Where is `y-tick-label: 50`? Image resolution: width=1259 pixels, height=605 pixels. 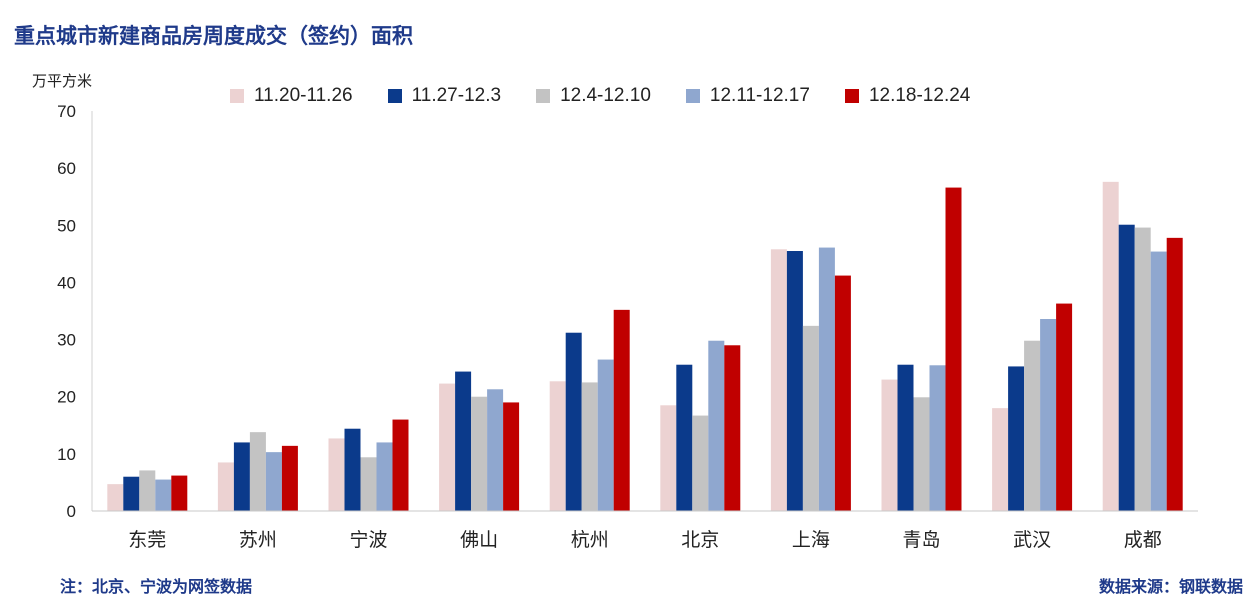 y-tick-label: 50 is located at coordinates (66, 225).